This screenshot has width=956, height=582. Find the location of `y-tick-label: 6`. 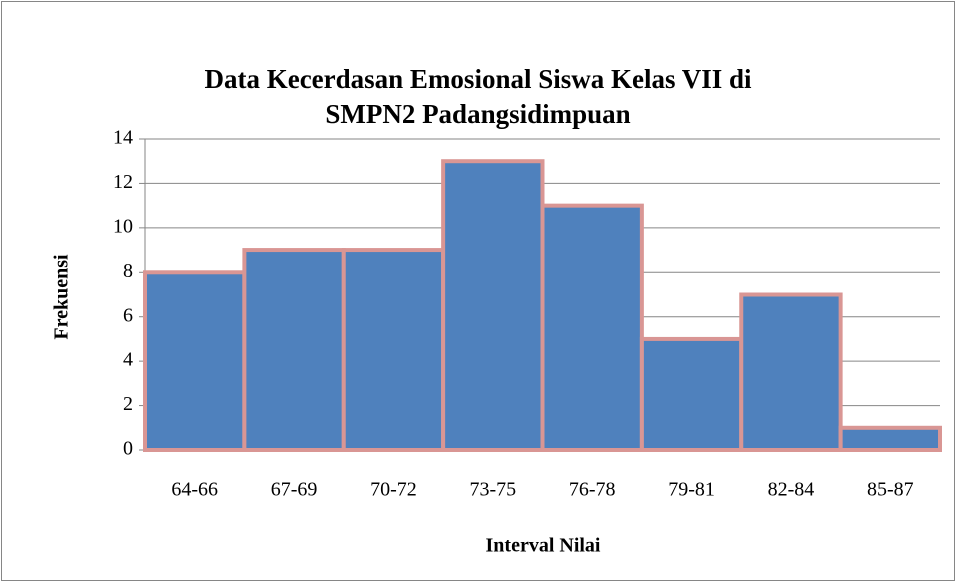

y-tick-label: 6 is located at coordinates (128, 315).